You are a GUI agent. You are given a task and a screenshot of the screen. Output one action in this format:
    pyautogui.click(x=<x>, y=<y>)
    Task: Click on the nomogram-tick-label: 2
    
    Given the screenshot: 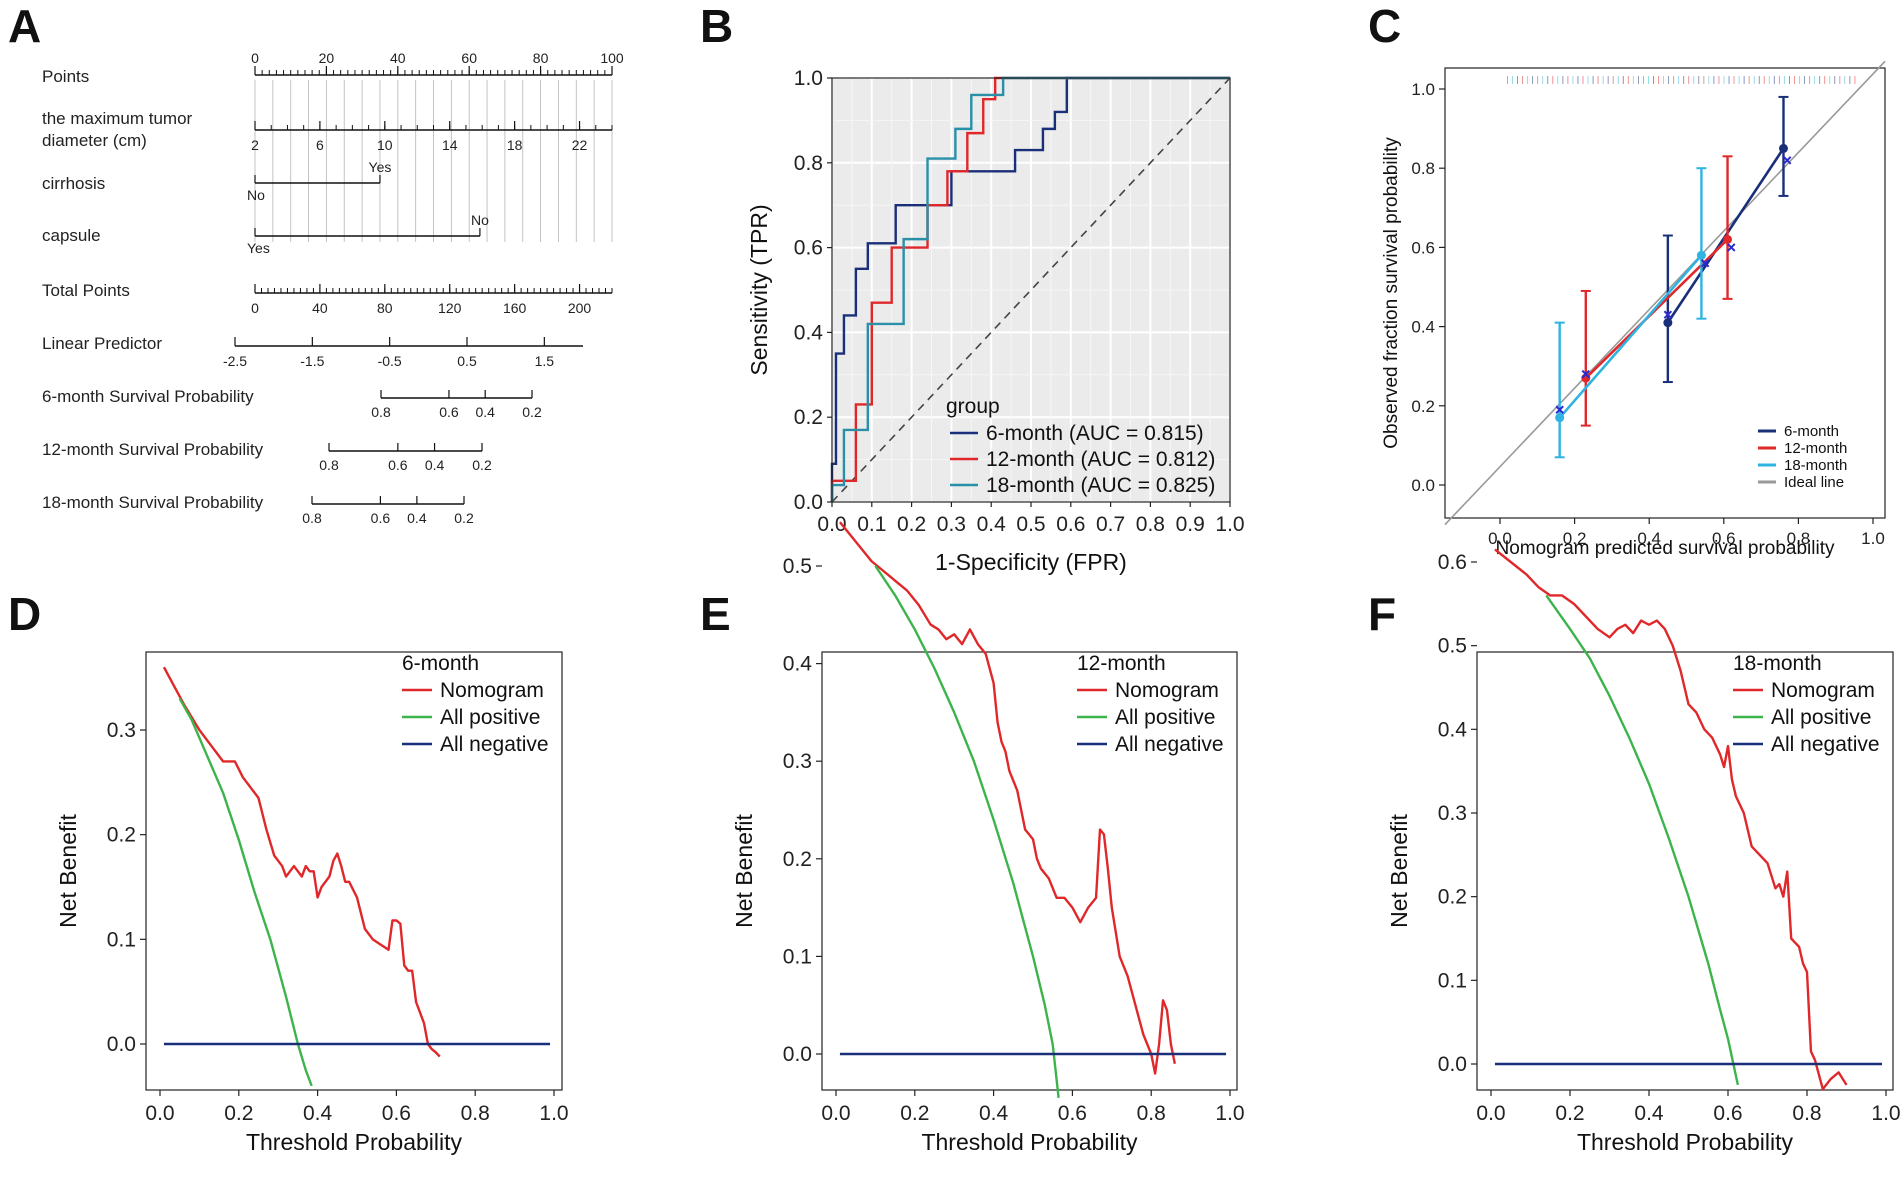 What is the action you would take?
    pyautogui.click(x=255, y=145)
    